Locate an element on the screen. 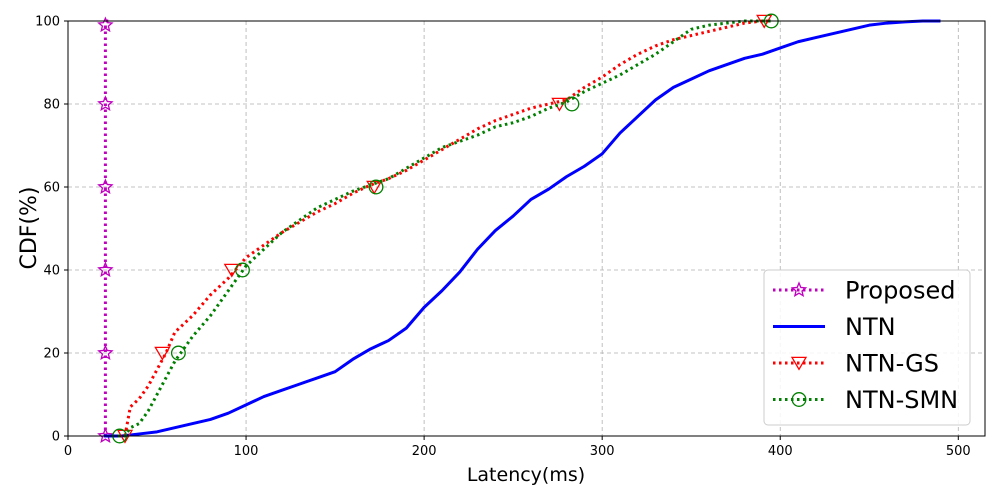 This screenshot has width=1000, height=500. legend-label: NTN-SMN is located at coordinates (901, 400).